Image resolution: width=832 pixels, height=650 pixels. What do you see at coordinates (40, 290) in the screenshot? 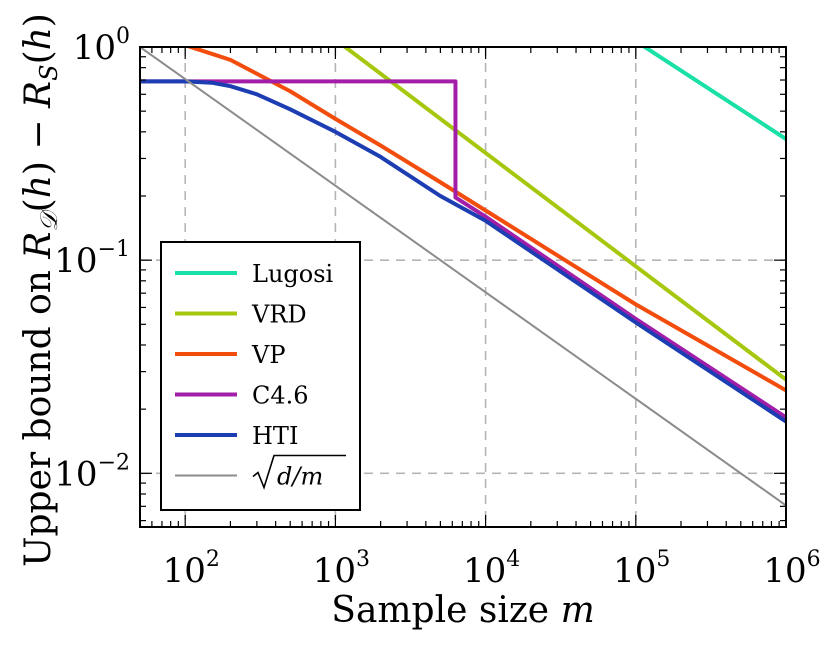
I see `y-axis-label: Upper bound on R𝒟(h) − RS(h)` at bounding box center [40, 290].